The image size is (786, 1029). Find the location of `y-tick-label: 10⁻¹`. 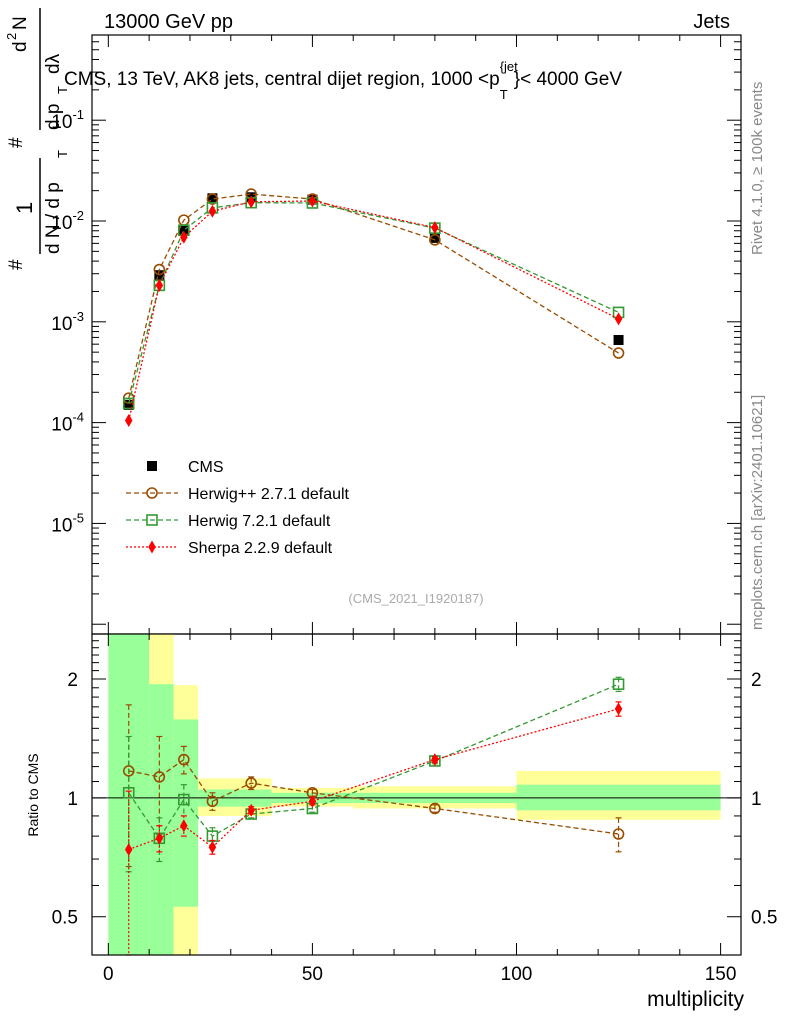

y-tick-label: 10⁻¹ is located at coordinates (67, 120).